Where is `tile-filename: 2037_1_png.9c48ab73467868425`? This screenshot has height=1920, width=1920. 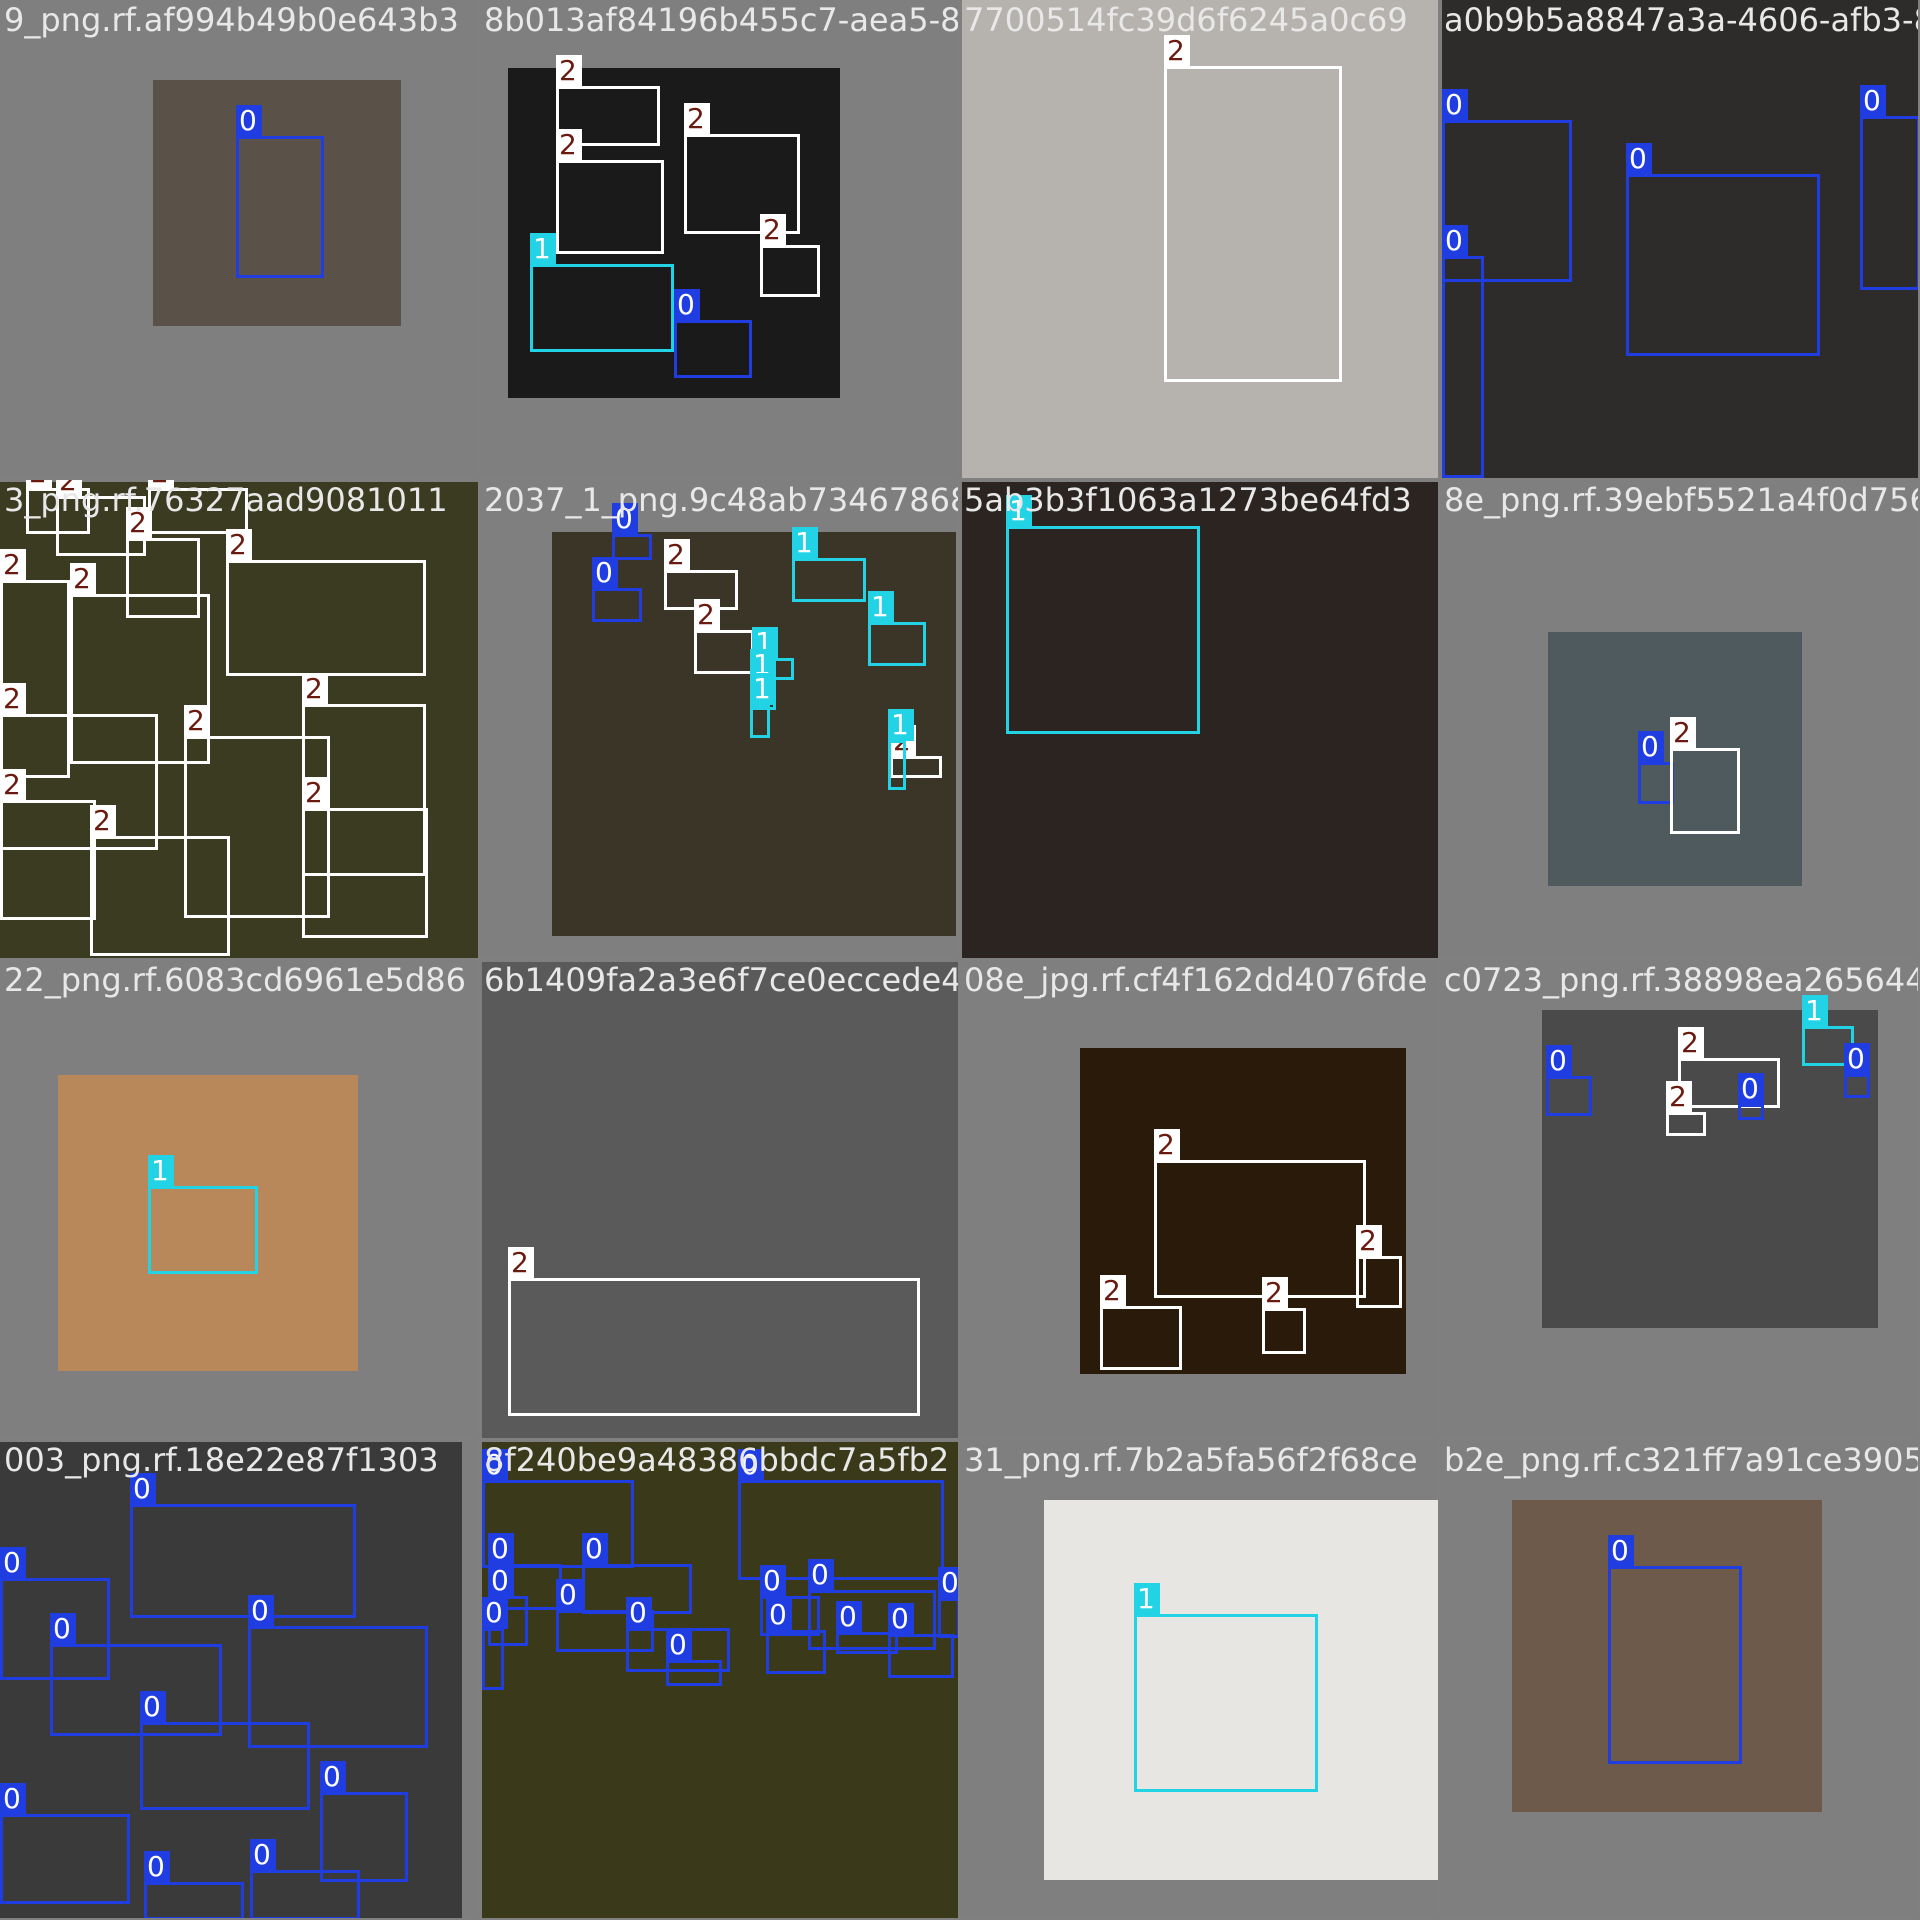 tile-filename: 2037_1_png.9c48ab73467868425 is located at coordinates (721, 500).